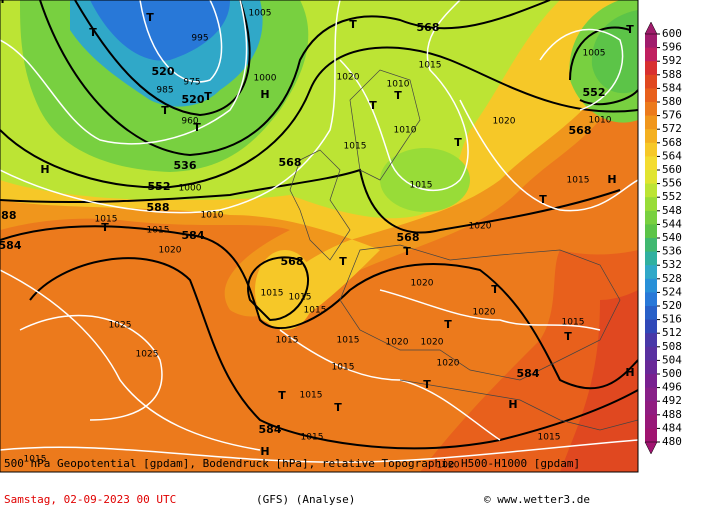 Image resolution: width=704 pixels, height=513 pixels. I want to click on map-label: 1010, so click(398, 85).